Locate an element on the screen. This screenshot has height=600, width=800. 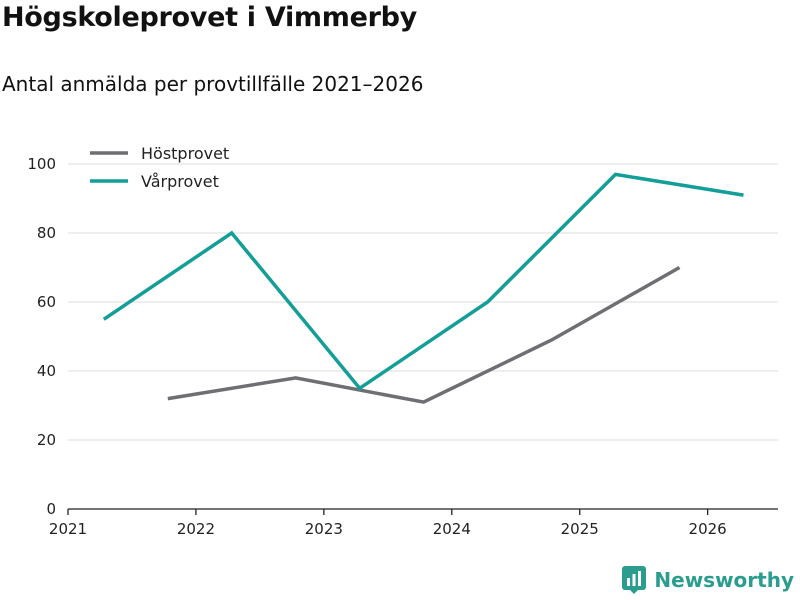
x-tick-label: 2022 is located at coordinates (196, 529).